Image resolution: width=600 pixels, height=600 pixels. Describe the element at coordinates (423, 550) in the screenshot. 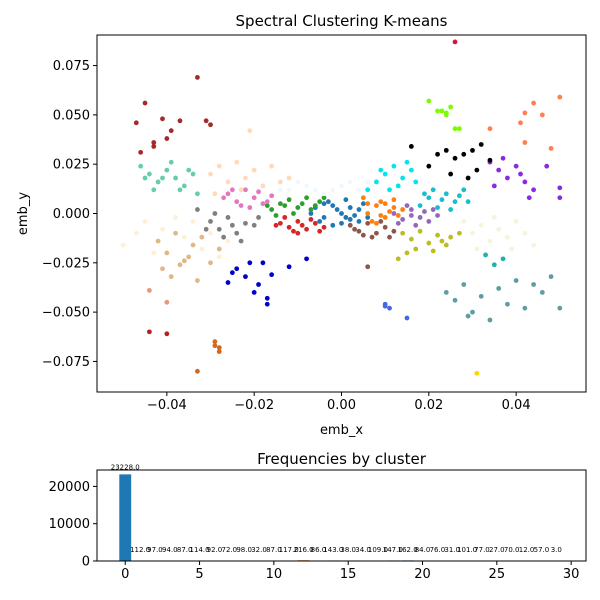

I see `bar-data-label: 84.0` at that location.